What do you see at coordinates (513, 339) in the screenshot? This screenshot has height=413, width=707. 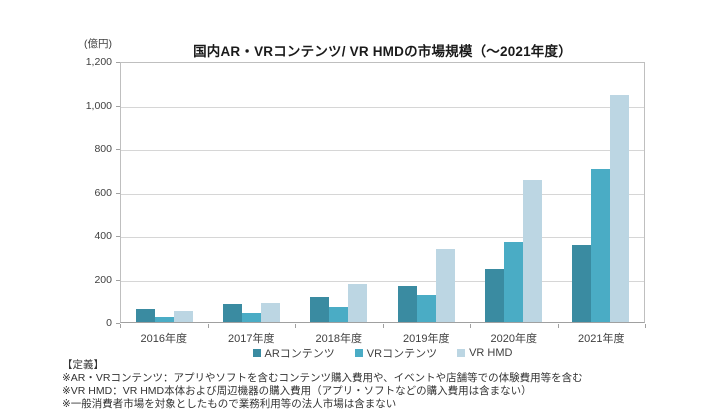 I see `x-axis-label-2020年度: 2020年度` at bounding box center [513, 339].